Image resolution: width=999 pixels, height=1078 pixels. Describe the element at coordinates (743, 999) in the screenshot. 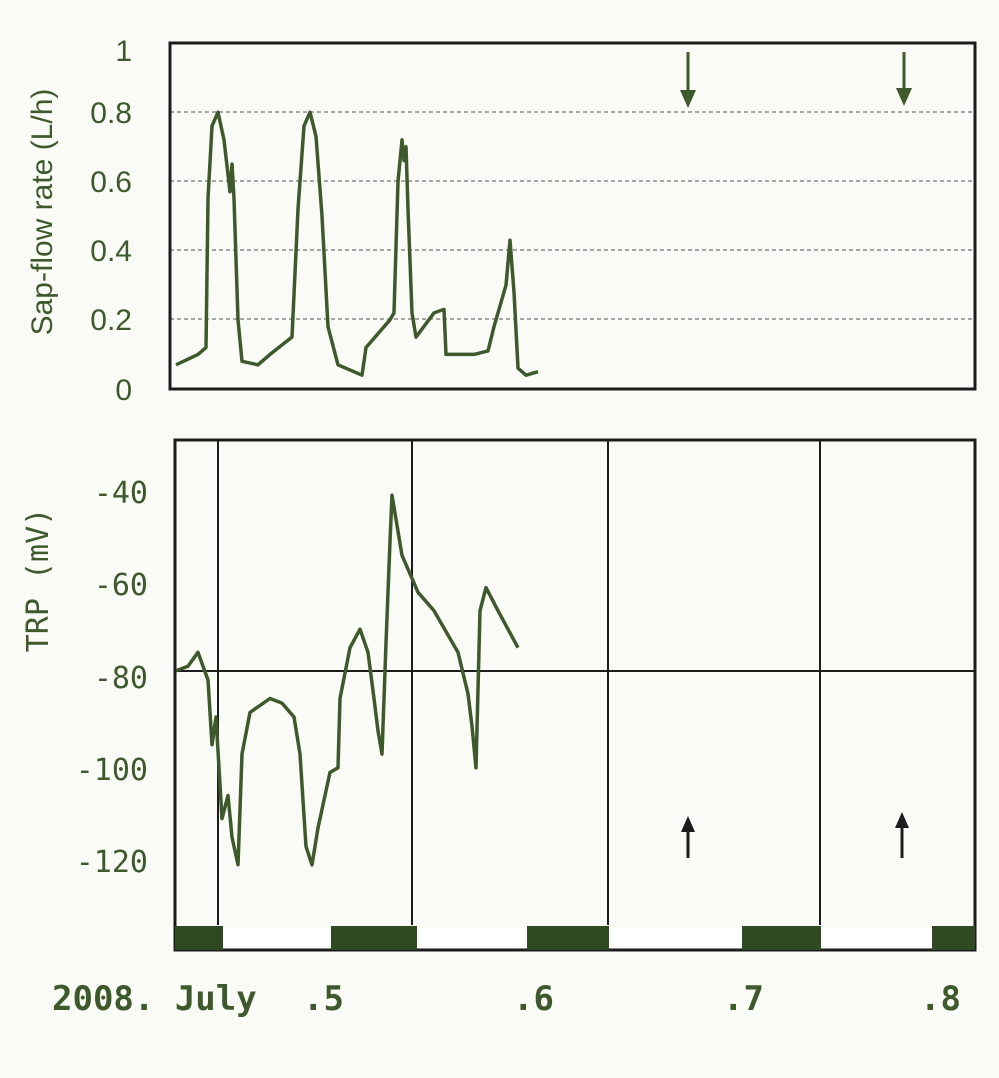

I see `date-tick-label: .7` at that location.